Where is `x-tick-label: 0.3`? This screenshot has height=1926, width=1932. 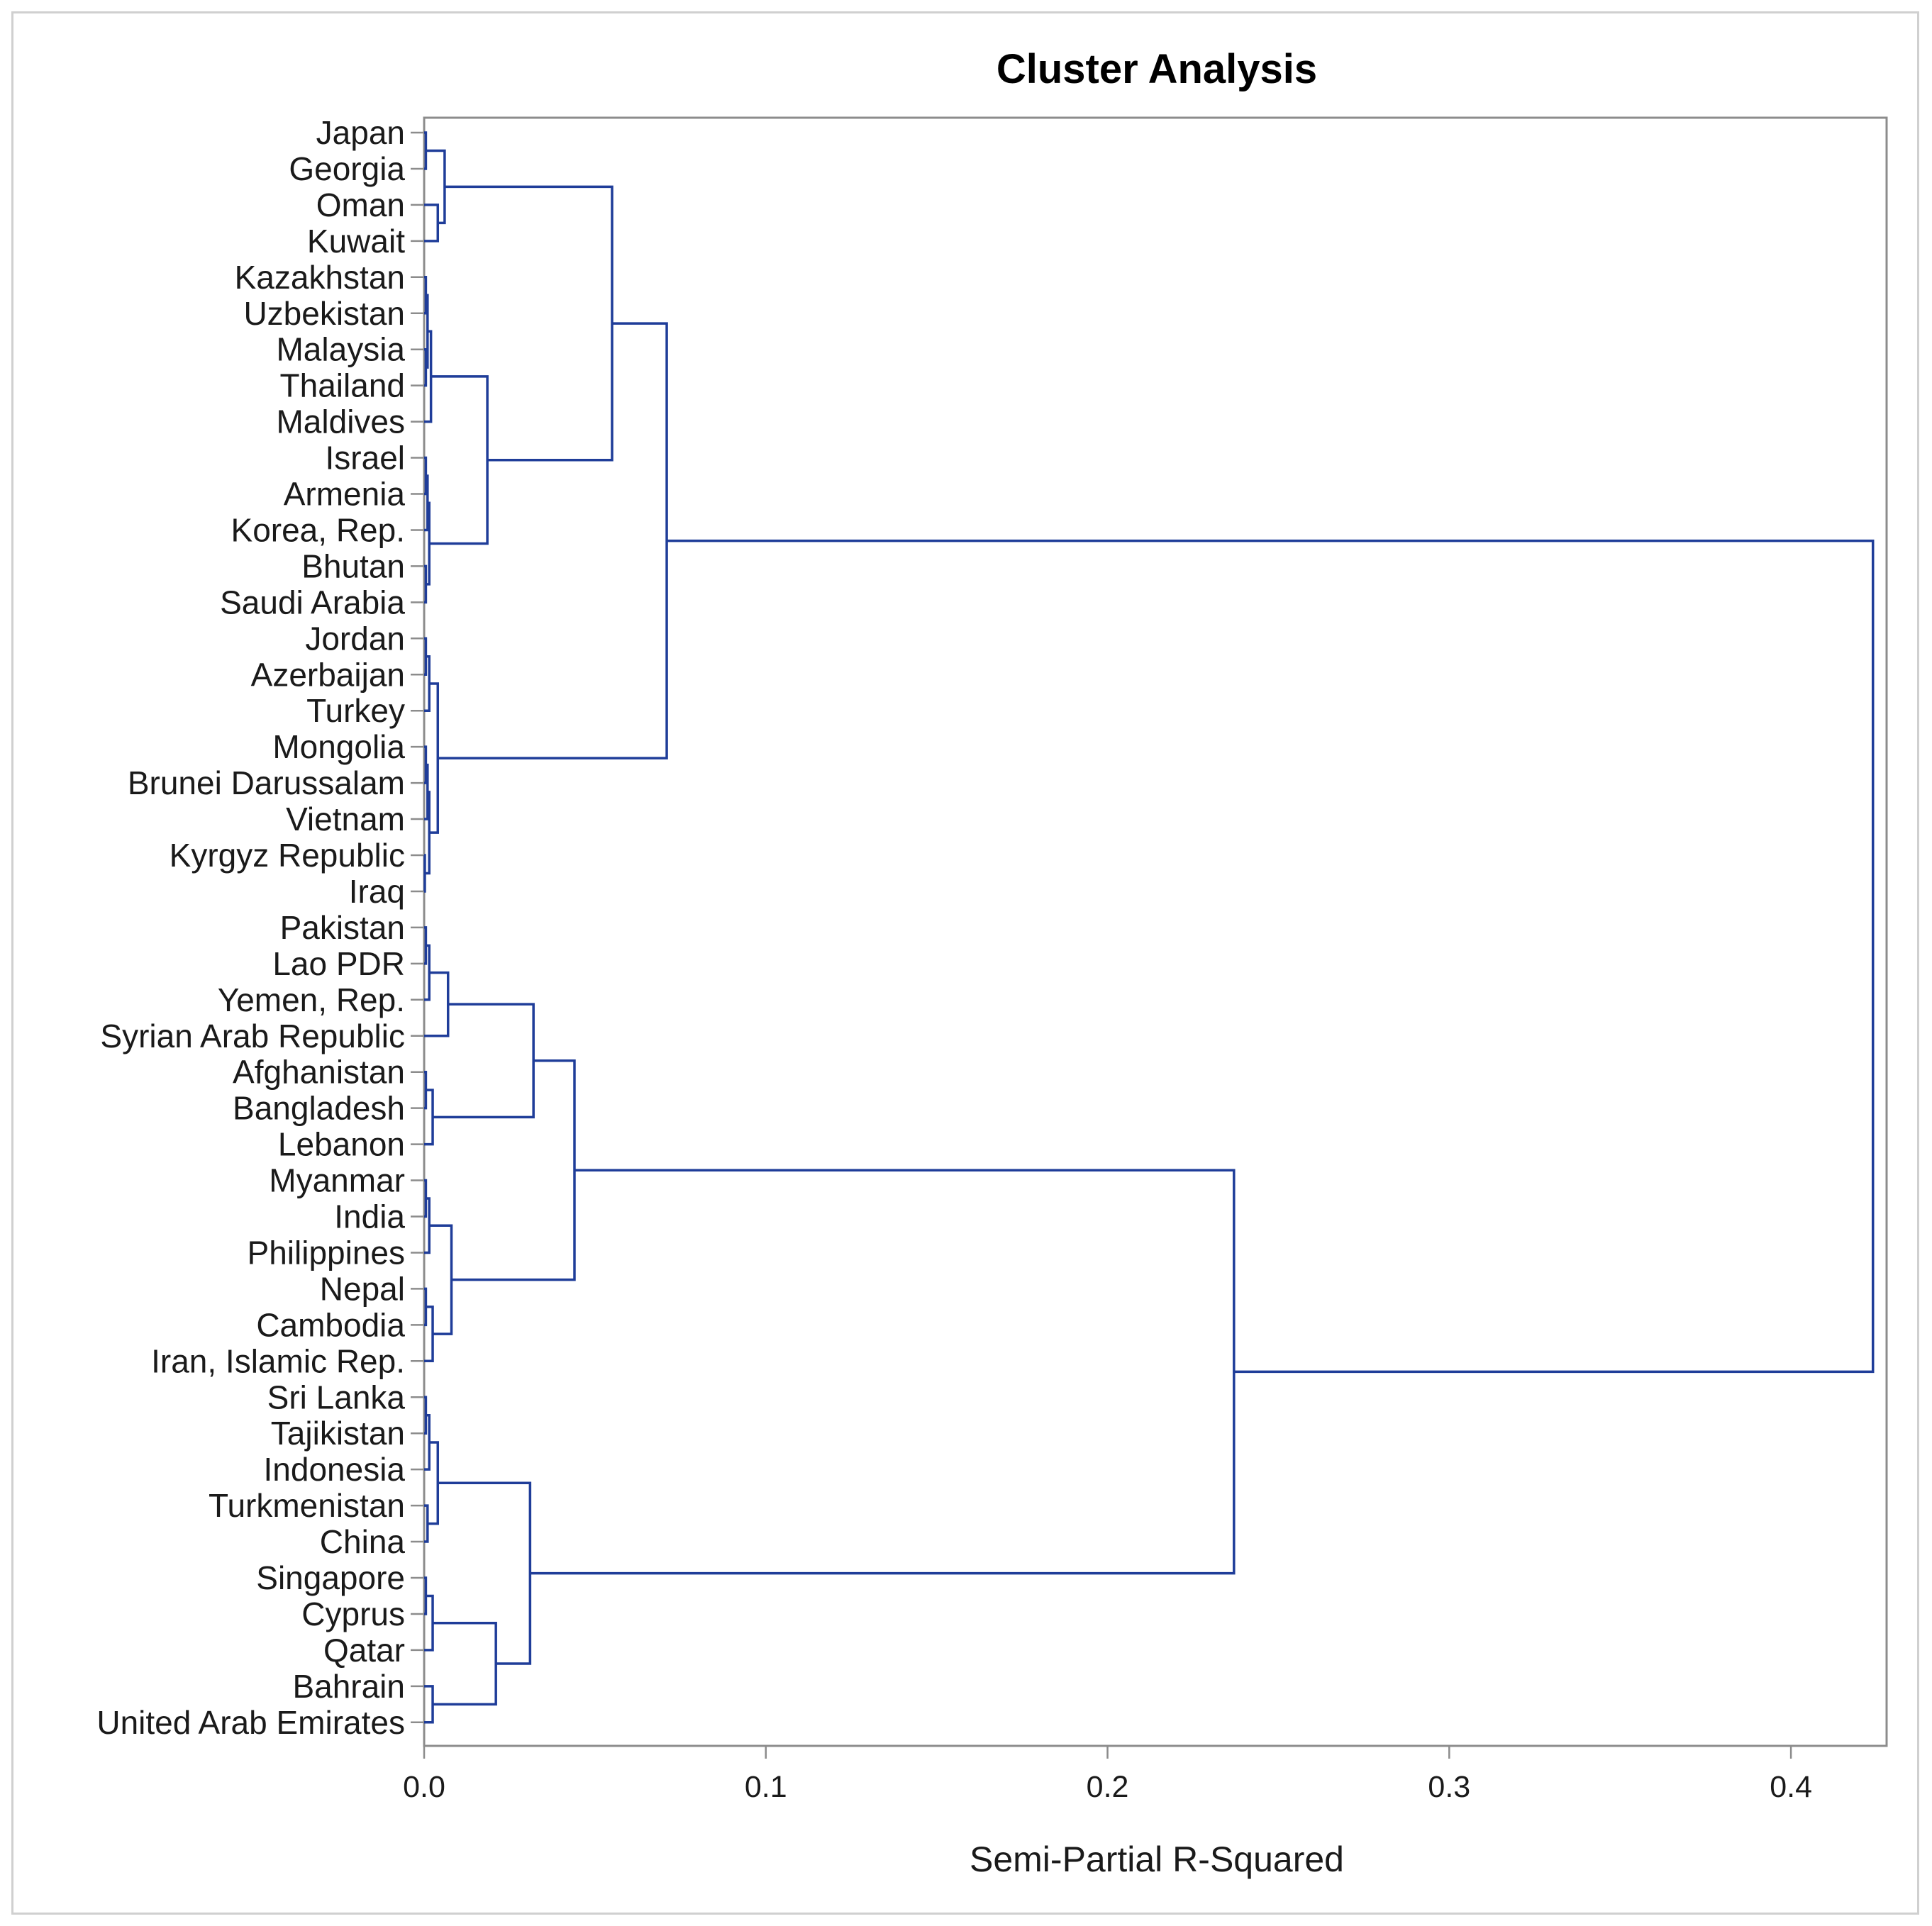 x-tick-label: 0.3 is located at coordinates (1449, 1787).